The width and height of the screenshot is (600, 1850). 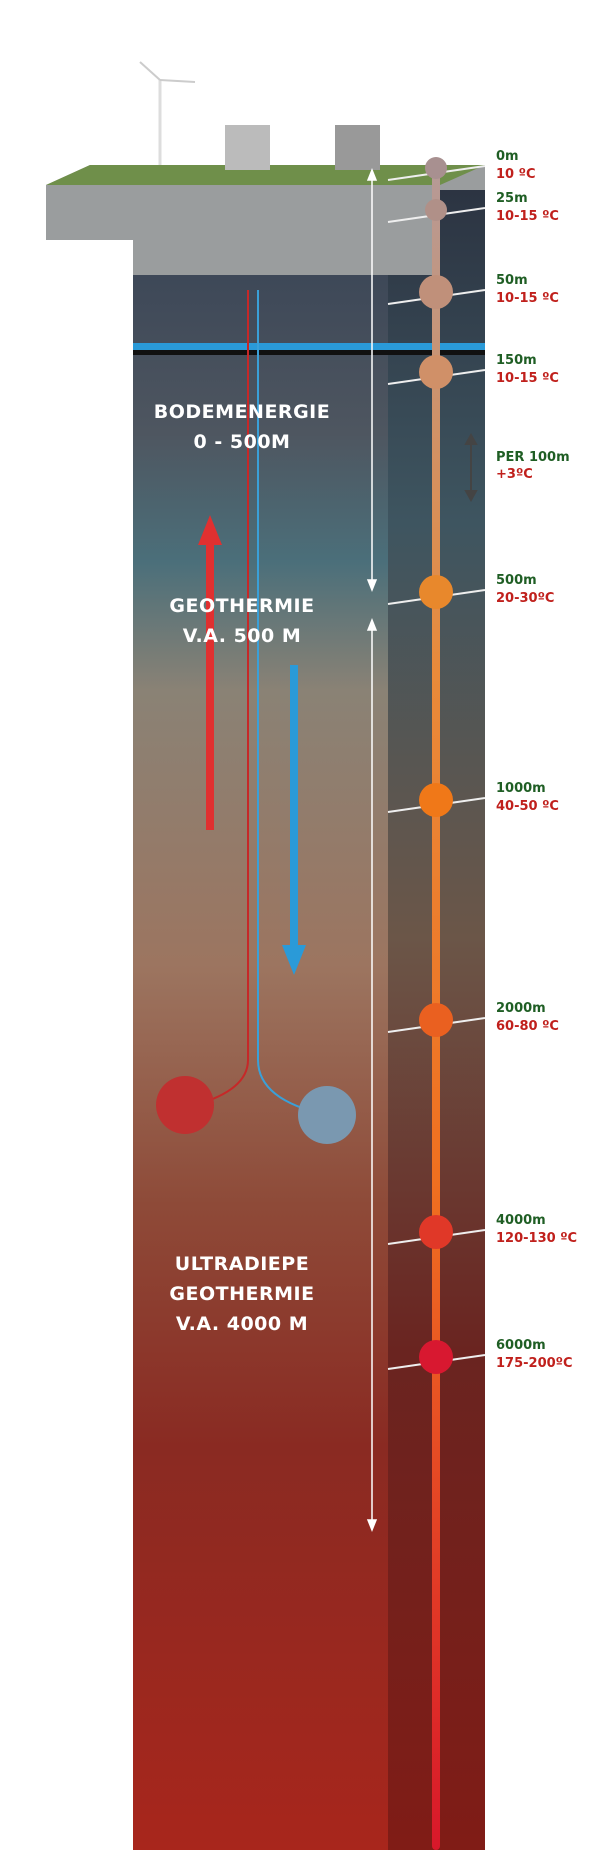 I want to click on cold-well, so click(x=327, y=1115).